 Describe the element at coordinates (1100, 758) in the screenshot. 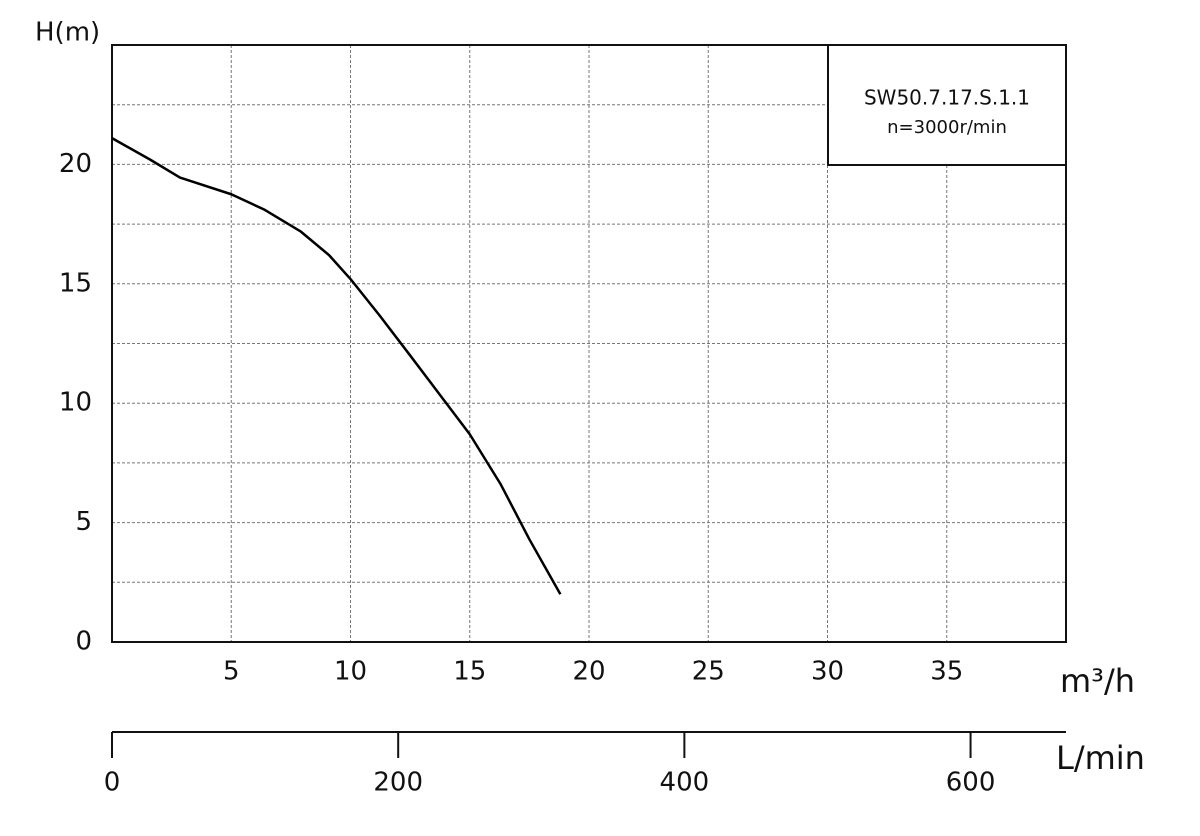

I see `x2-axis-label: L/min` at that location.